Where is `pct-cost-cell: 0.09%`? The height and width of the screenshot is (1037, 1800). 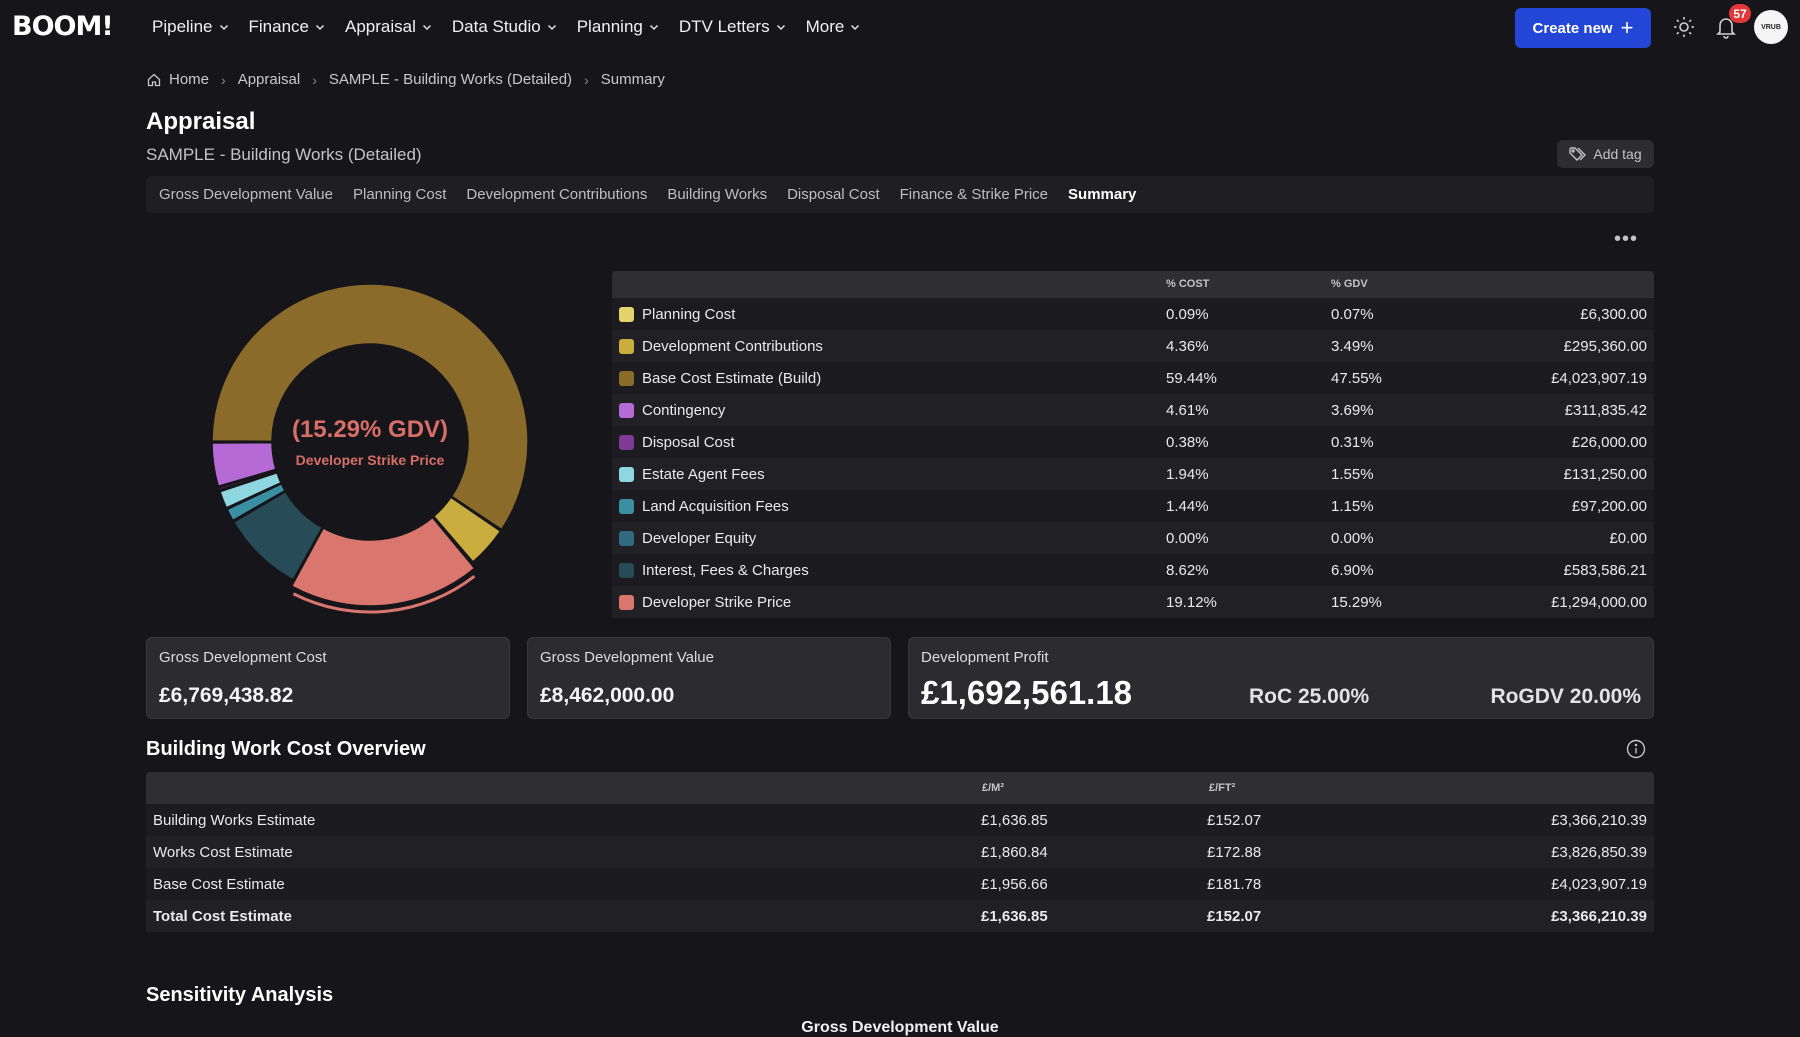 pct-cost-cell: 0.09% is located at coordinates (1187, 314).